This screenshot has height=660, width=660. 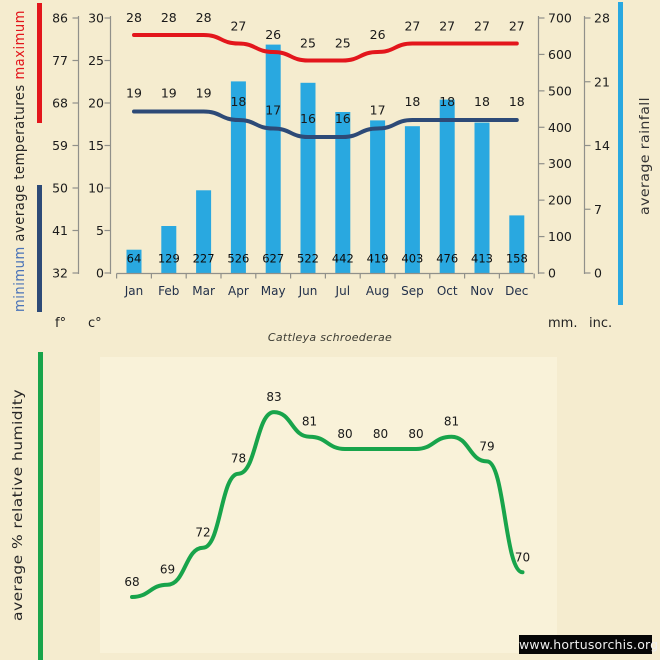 I want to click on svg-text: 15, so click(x=96, y=145).